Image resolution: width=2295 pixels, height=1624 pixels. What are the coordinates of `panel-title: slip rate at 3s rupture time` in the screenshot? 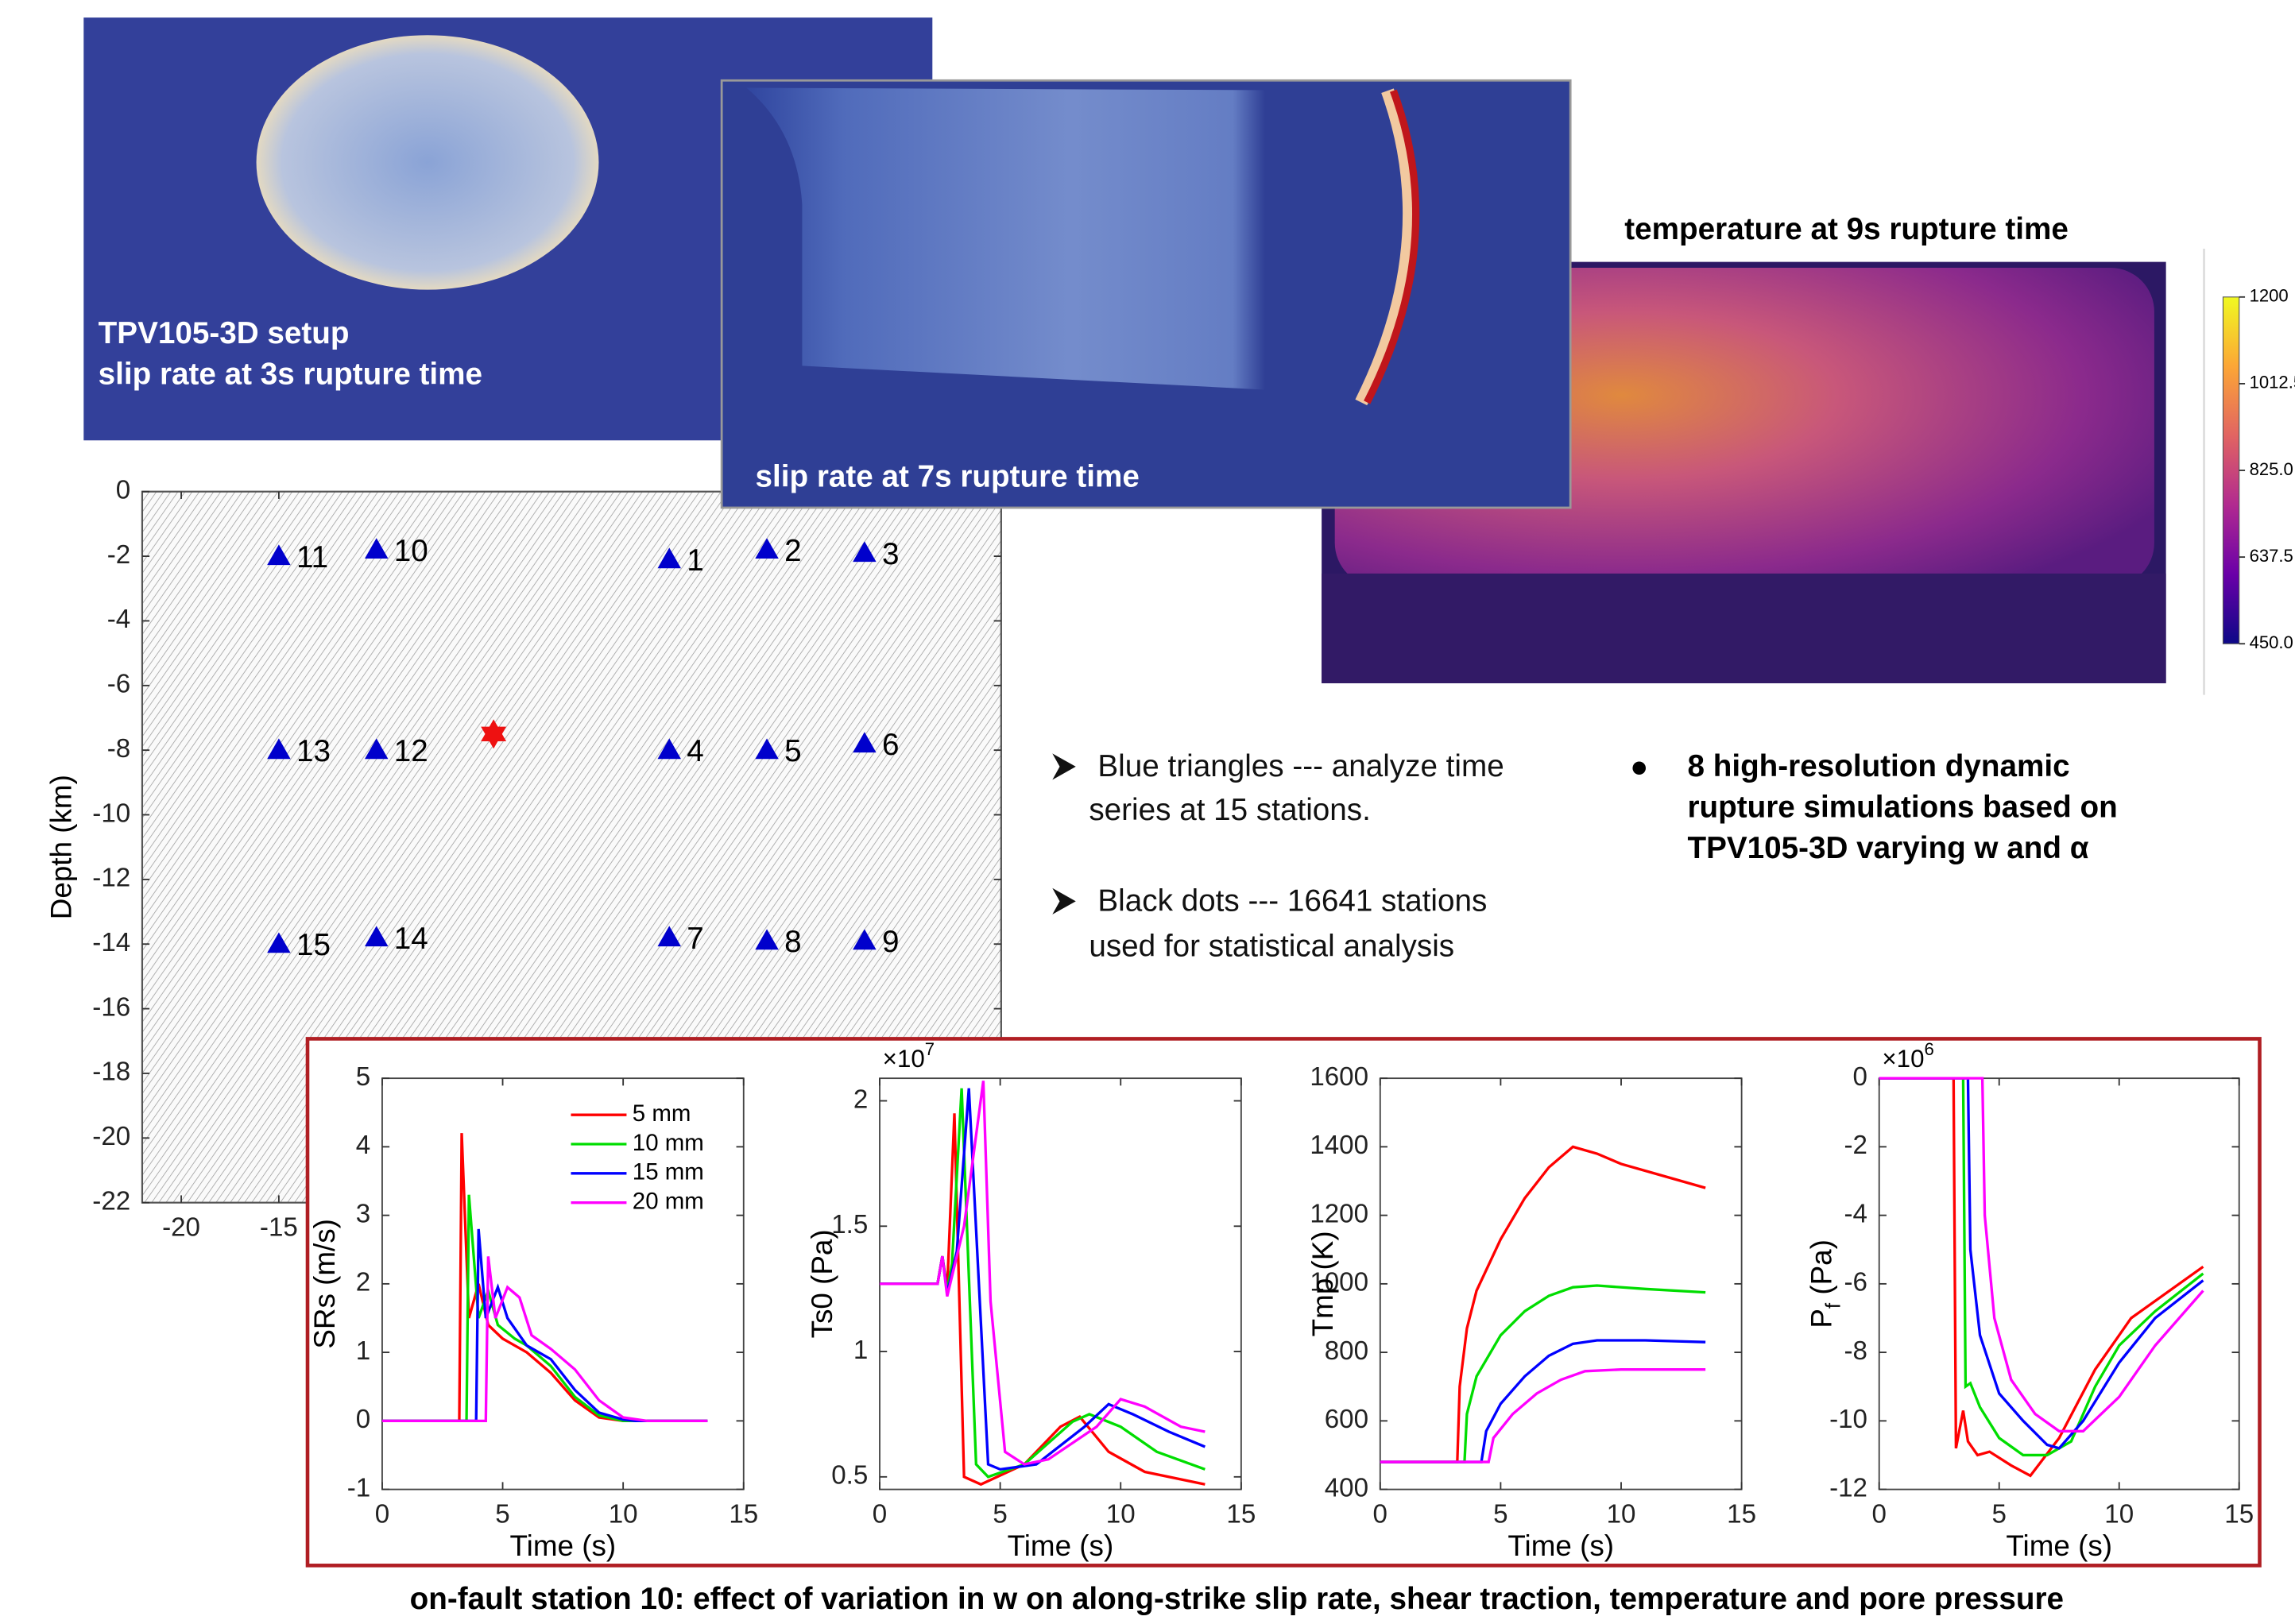 It's located at (290, 374).